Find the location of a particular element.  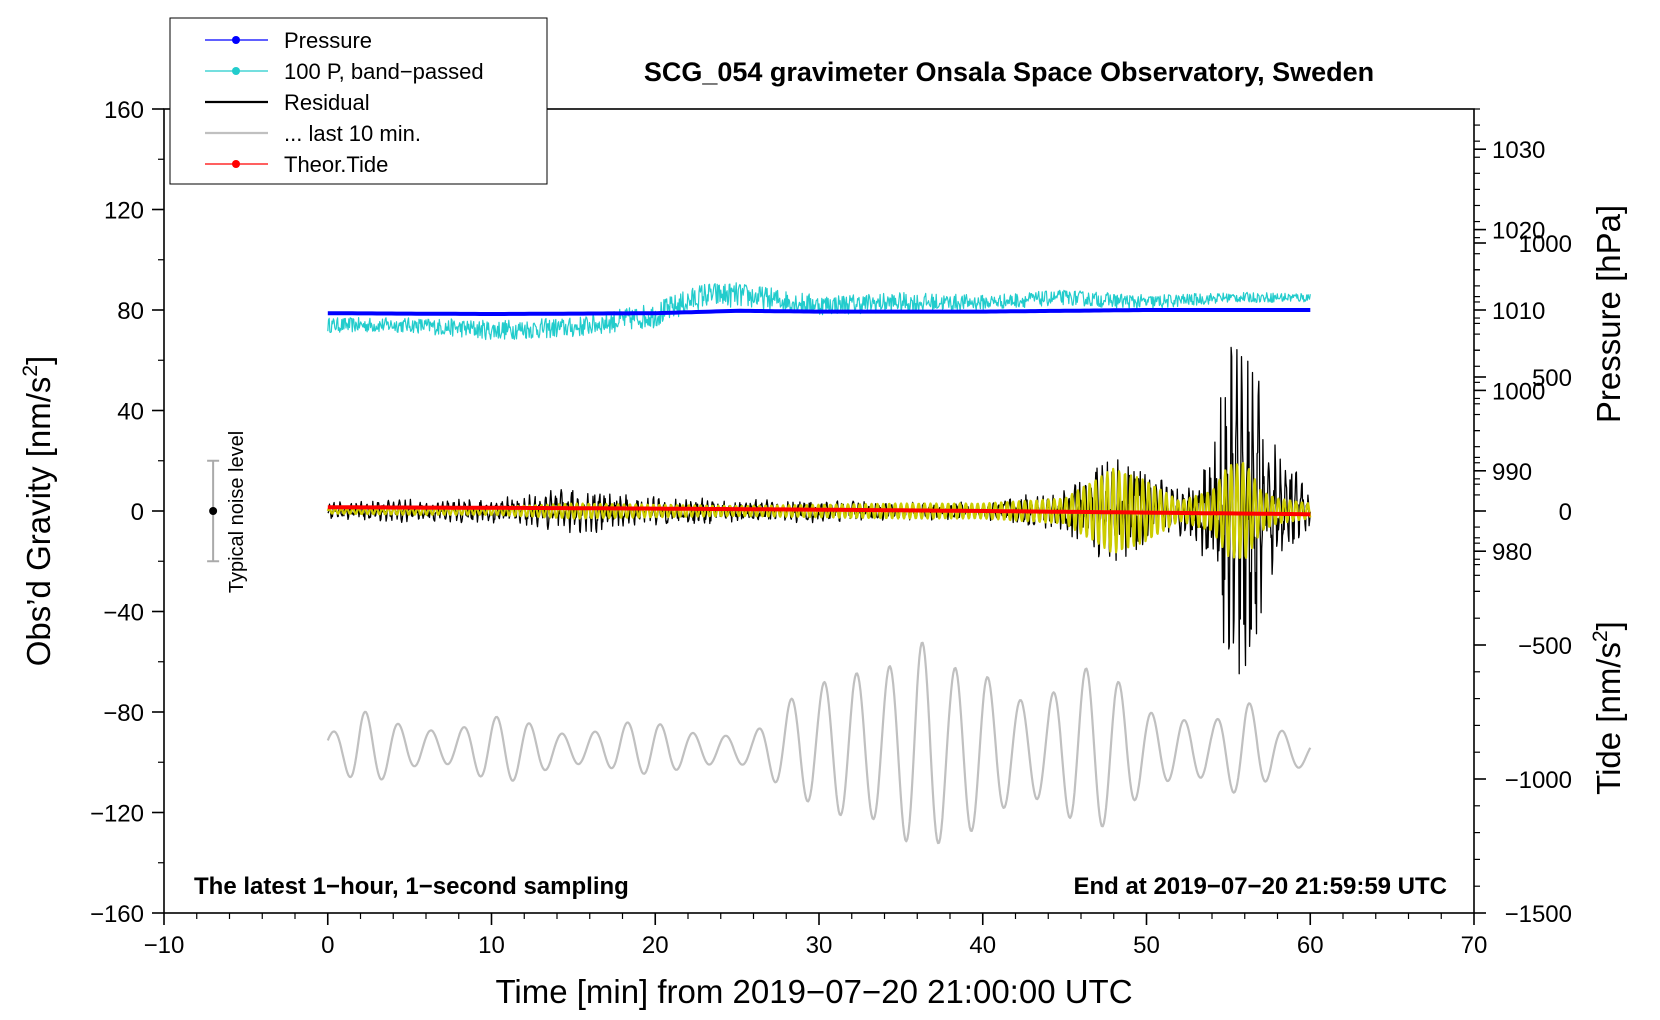

noise-bar-center is located at coordinates (213, 511).